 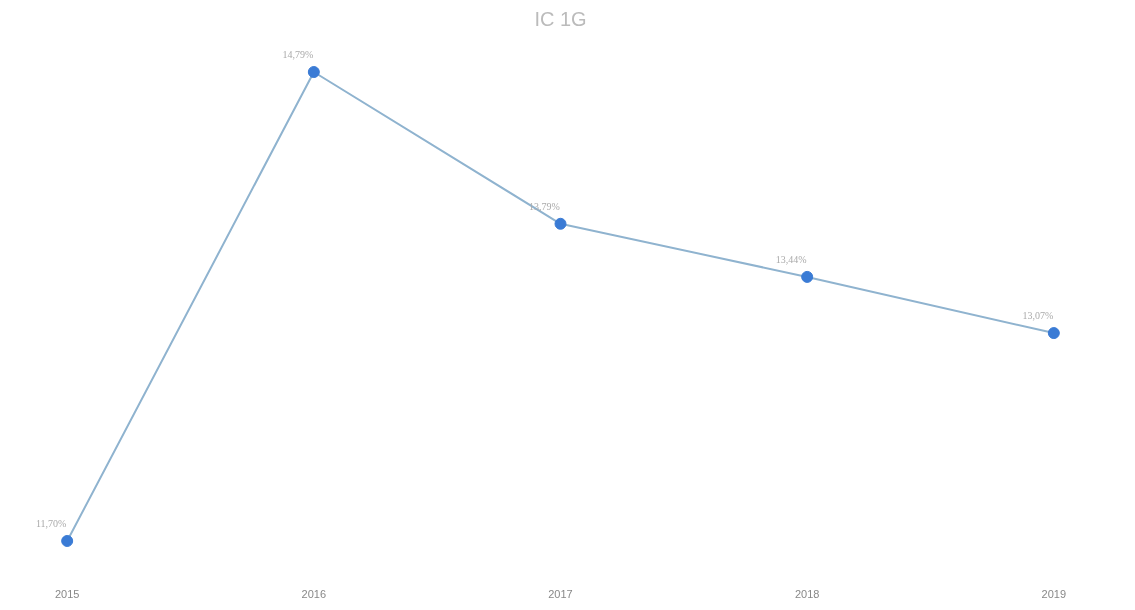 What do you see at coordinates (314, 593) in the screenshot?
I see `x-tick-label: 2016` at bounding box center [314, 593].